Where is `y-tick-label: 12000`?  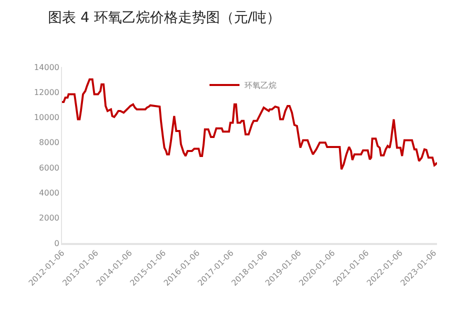 y-tick-label: 12000 is located at coordinates (47, 92).